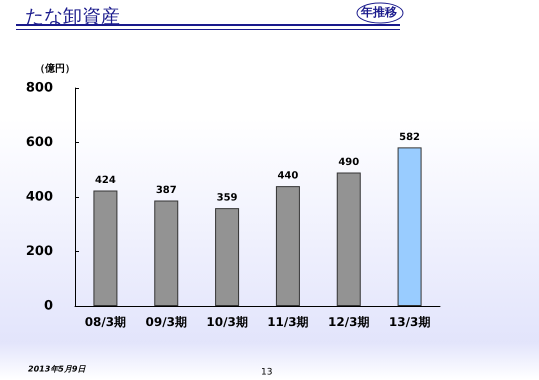 This screenshot has height=380, width=539. I want to click on y-axis-title: （億円）, so click(55, 68).